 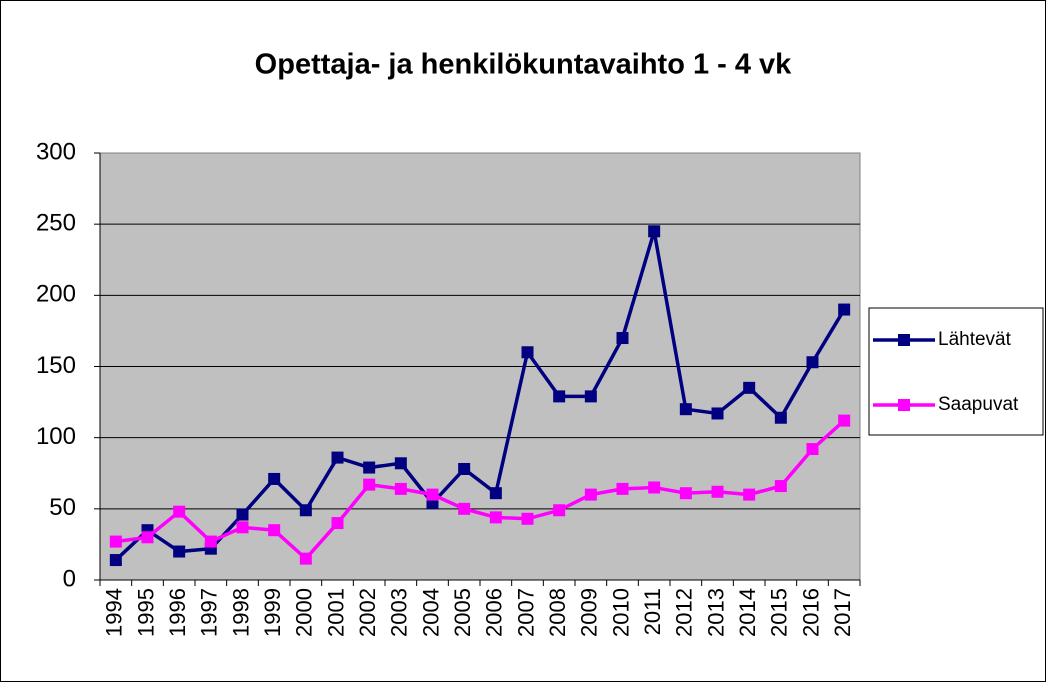 What do you see at coordinates (114, 612) in the screenshot?
I see `x-tick-label: 1994` at bounding box center [114, 612].